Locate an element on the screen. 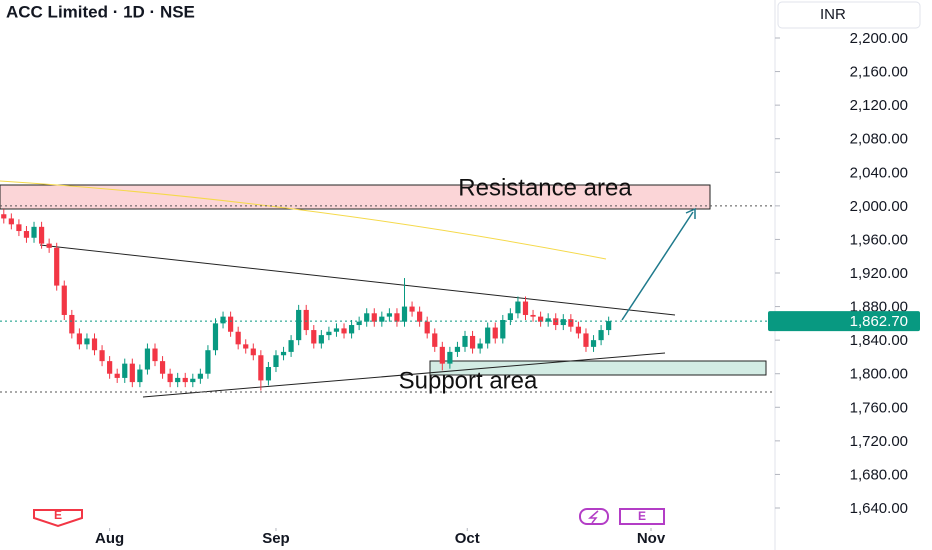  x-tick-label: Oct is located at coordinates (467, 538).